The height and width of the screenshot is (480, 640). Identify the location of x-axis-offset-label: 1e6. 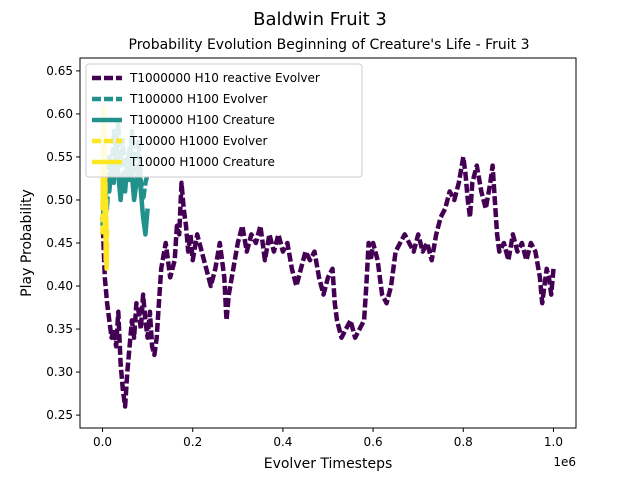
(564, 462).